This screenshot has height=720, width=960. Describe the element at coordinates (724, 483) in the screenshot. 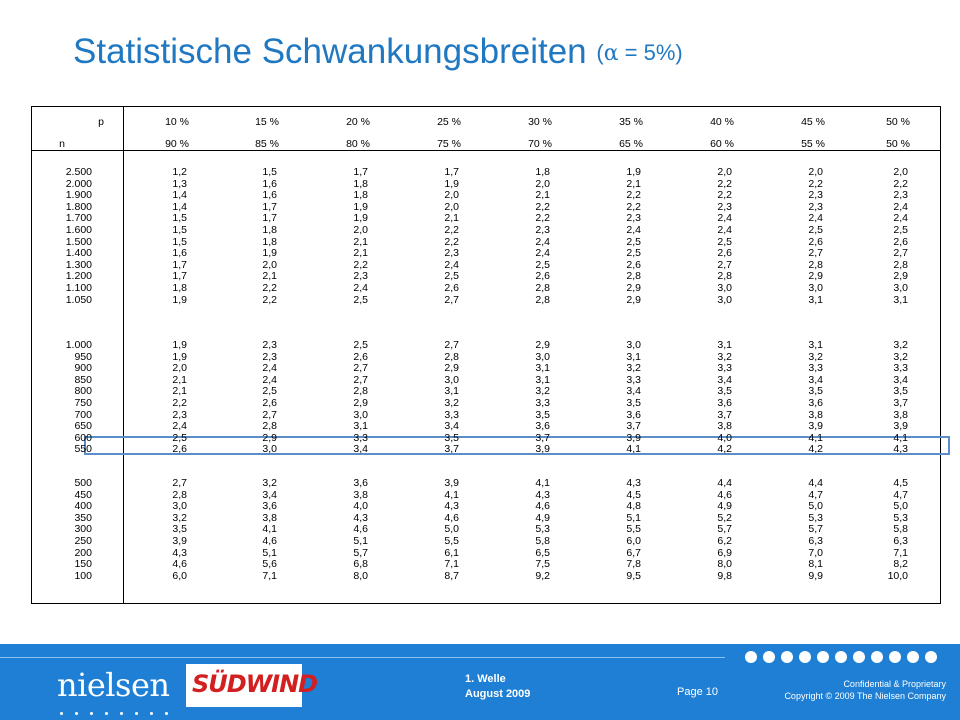

I see `table-cell: 4,4` at that location.